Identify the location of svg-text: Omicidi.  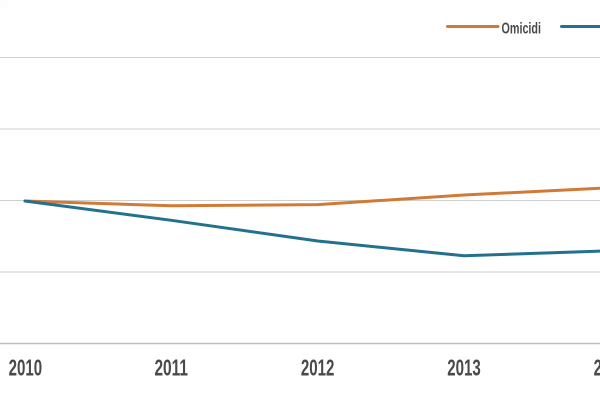
(522, 29).